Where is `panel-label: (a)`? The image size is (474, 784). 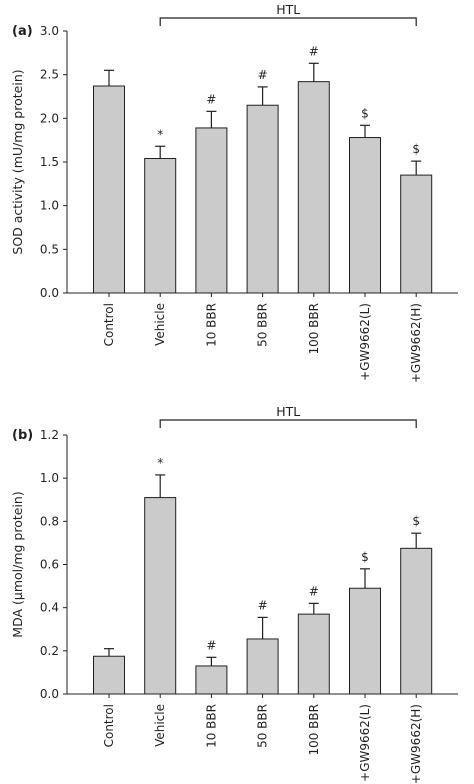
panel-label: (a) is located at coordinates (22, 31).